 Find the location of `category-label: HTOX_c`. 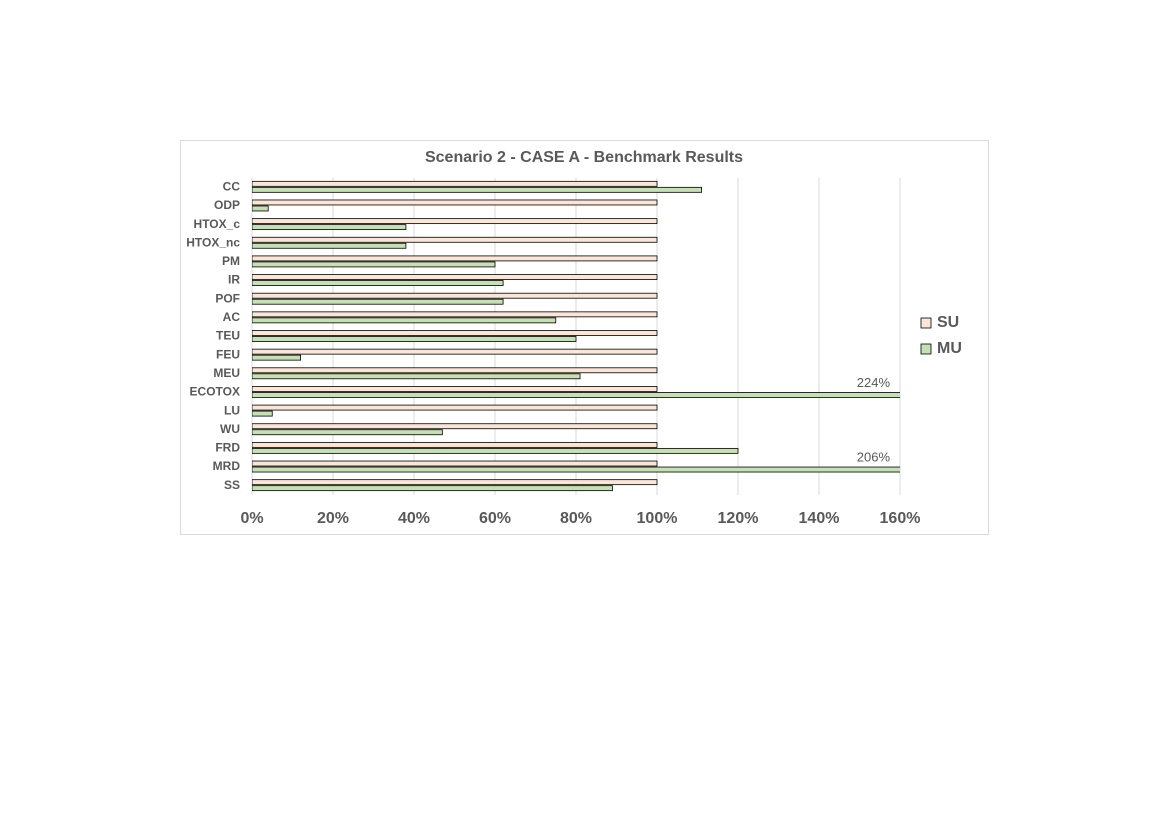

category-label: HTOX_c is located at coordinates (217, 224).